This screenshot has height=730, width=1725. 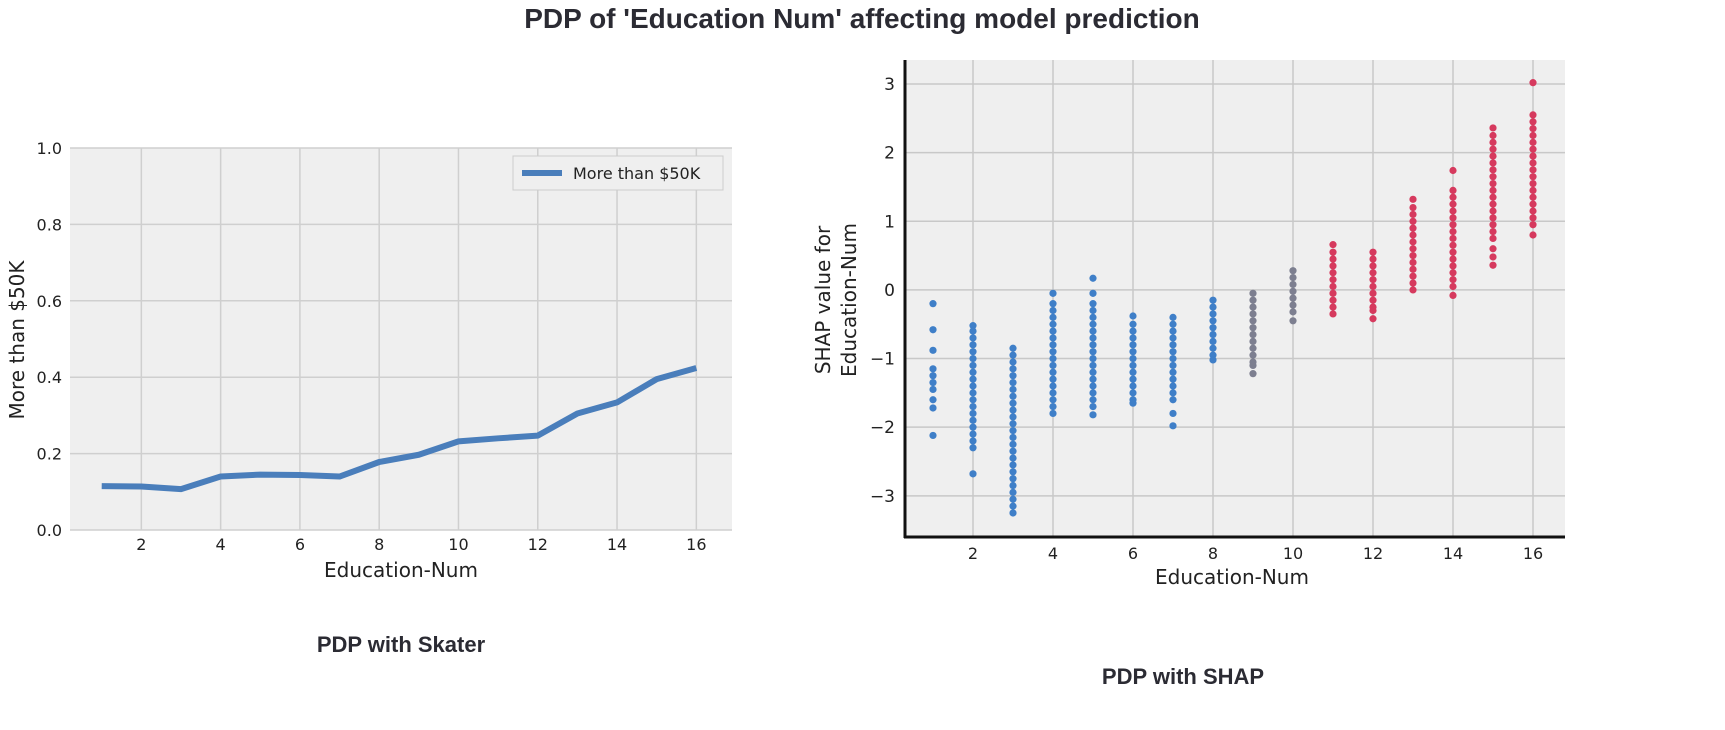 What do you see at coordinates (49, 224) in the screenshot?
I see `y-tick-label: 0.8` at bounding box center [49, 224].